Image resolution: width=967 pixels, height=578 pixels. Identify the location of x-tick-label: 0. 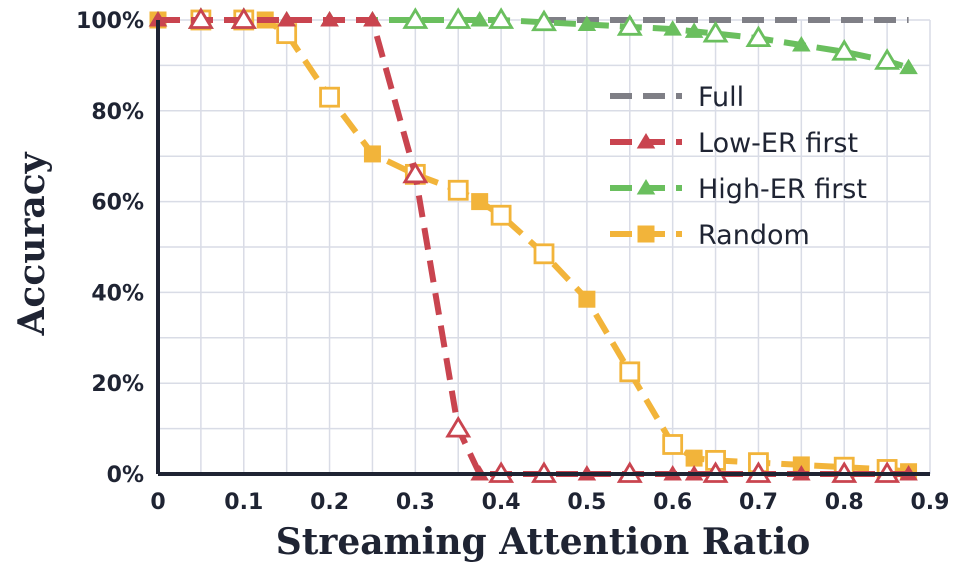
(157, 502).